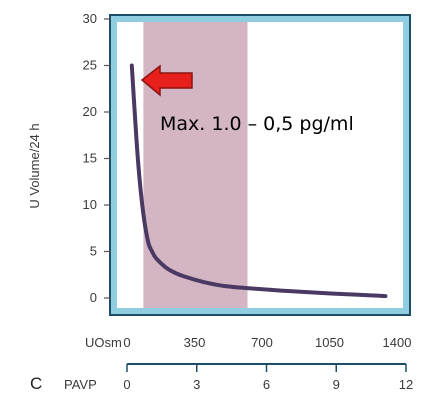 The height and width of the screenshot is (398, 436). Describe the element at coordinates (90, 18) in the screenshot. I see `y-tick-label: 30` at that location.